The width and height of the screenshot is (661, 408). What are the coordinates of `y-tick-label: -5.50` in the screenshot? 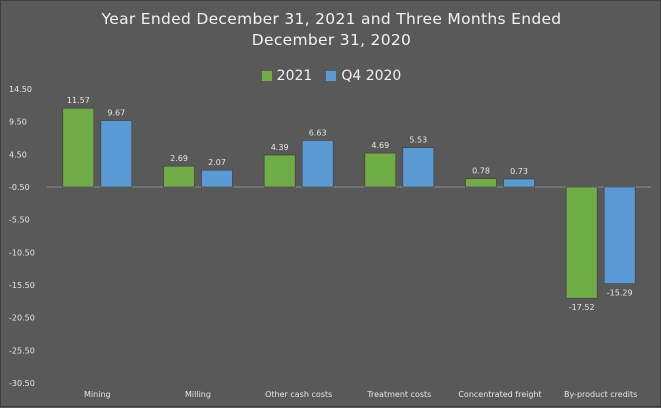 It's located at (19, 220).